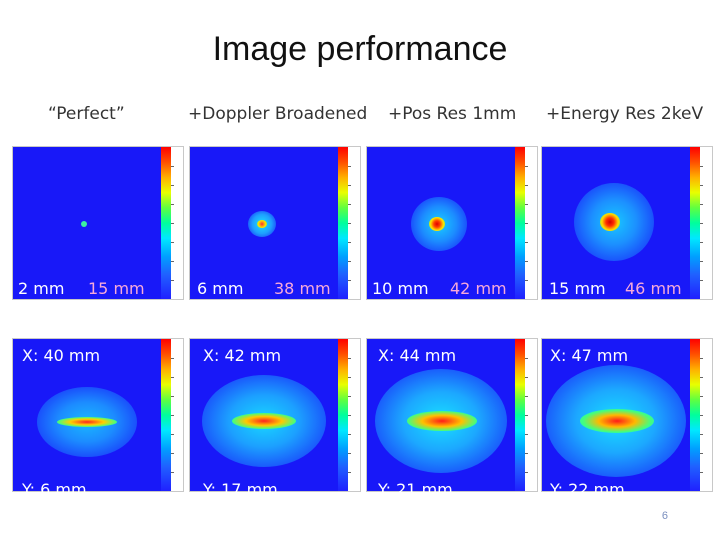  Describe the element at coordinates (400, 288) in the screenshot. I see `caption-fwhm: 10 mm` at that location.